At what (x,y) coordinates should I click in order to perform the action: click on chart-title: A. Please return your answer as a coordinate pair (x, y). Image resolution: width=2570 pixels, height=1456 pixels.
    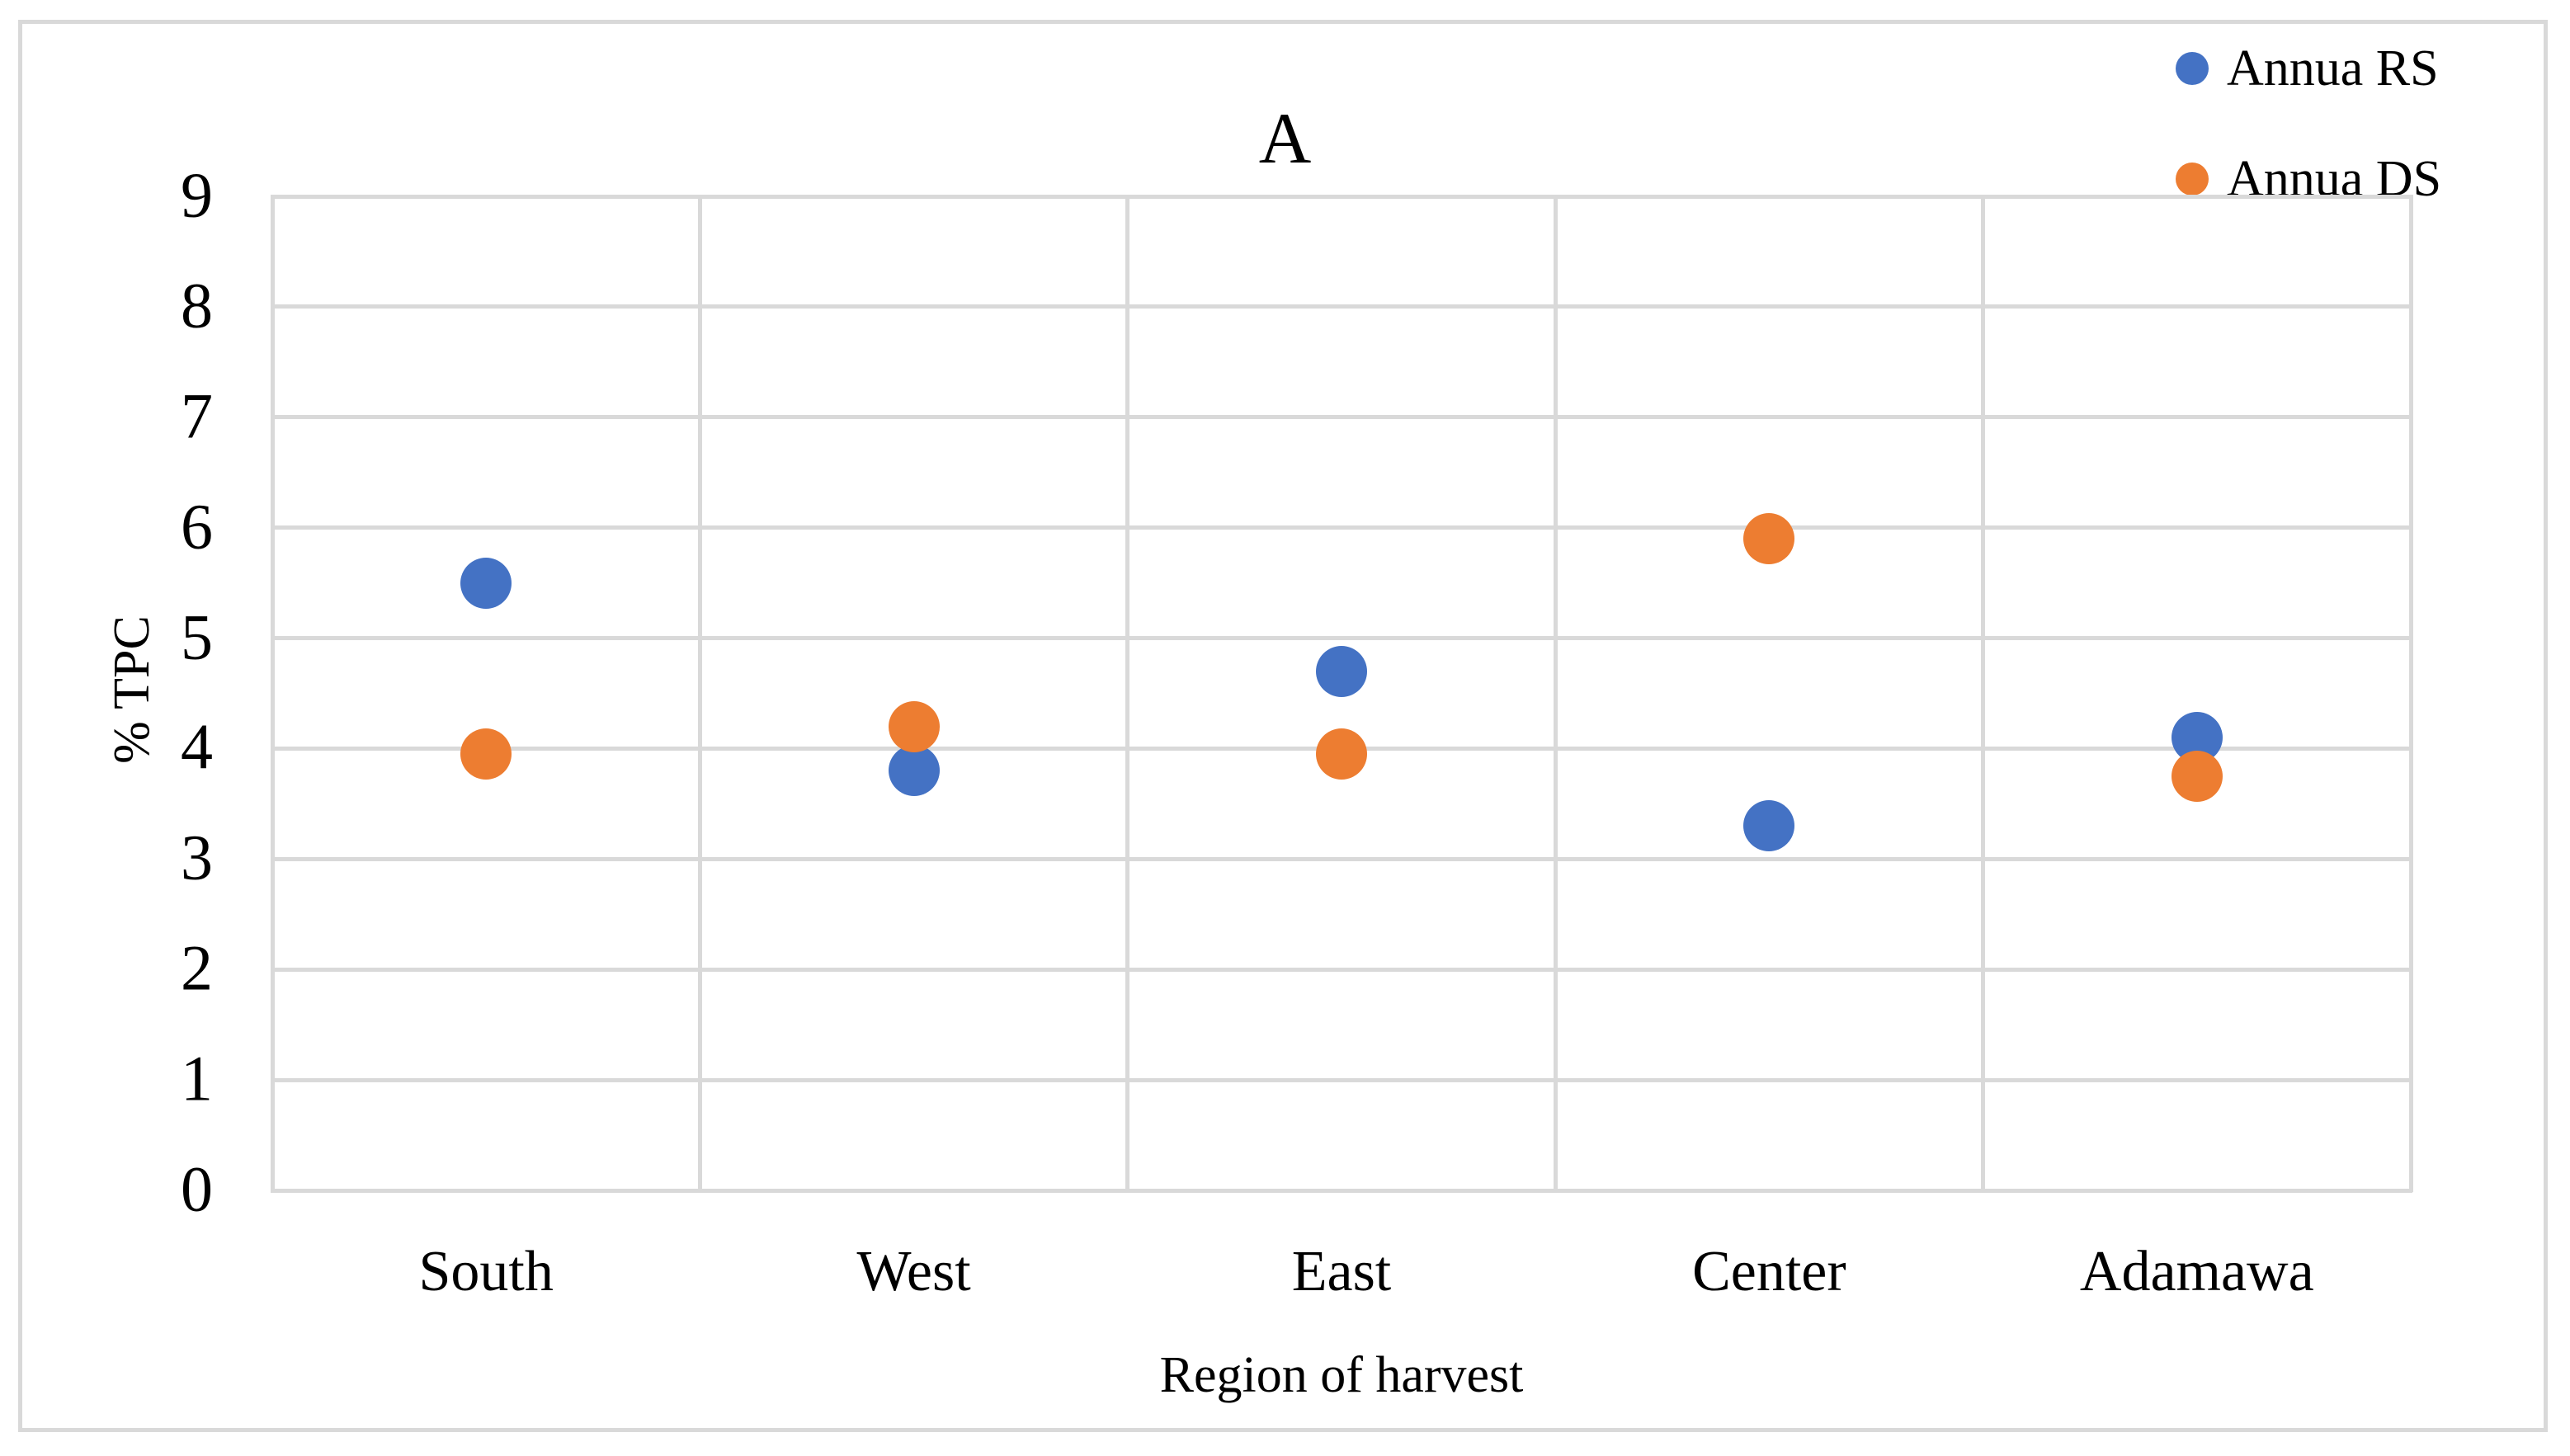
    Looking at the image, I should click on (1285, 139).